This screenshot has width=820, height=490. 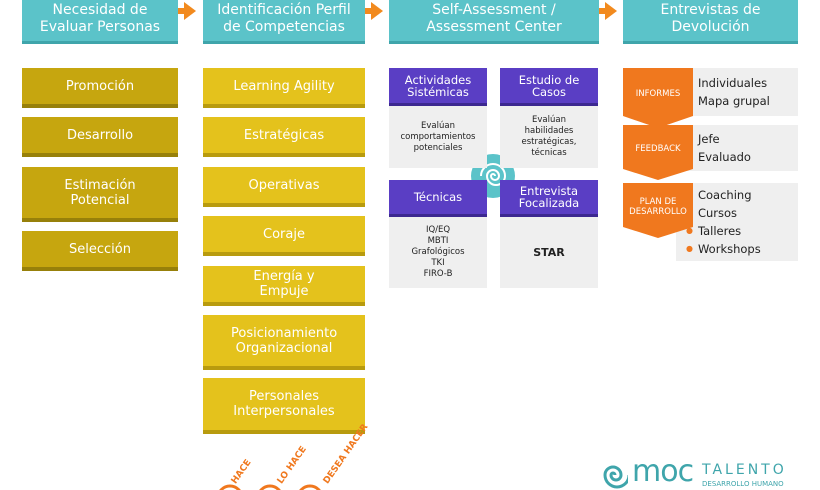 I want to click on header-line: Identificación Perfil, so click(x=284, y=10).